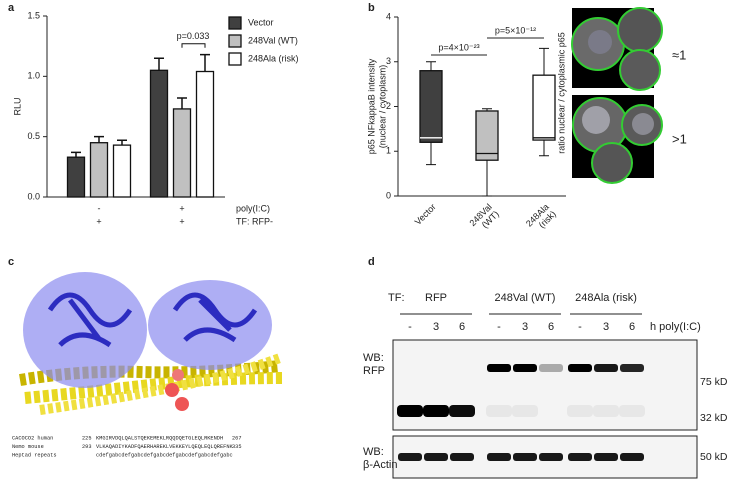 This screenshot has height=491, width=729. What do you see at coordinates (33, 76) in the screenshot?
I see `y-tick-label: 1.0` at bounding box center [33, 76].